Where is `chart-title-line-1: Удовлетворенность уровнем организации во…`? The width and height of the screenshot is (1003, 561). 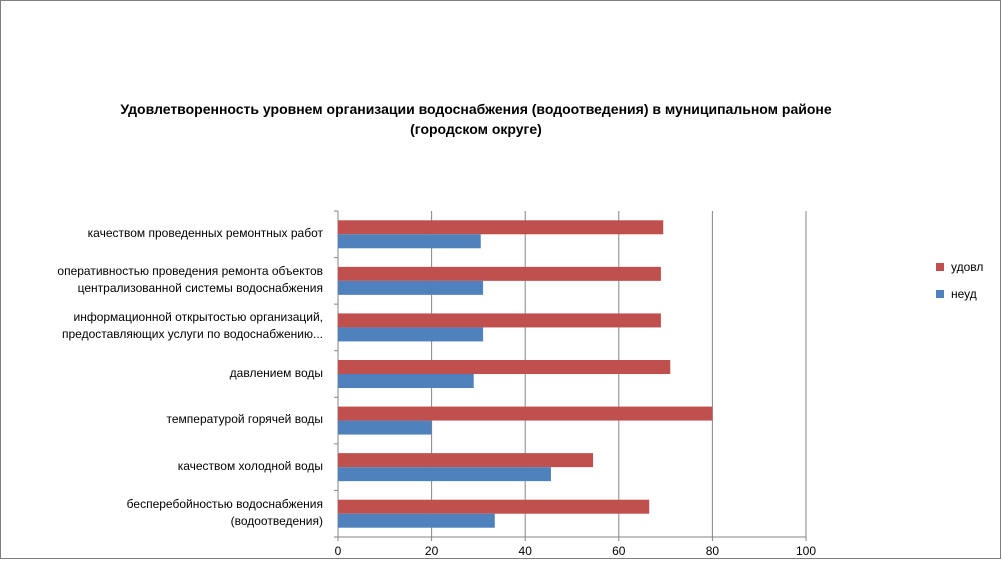 chart-title-line-1: Удовлетворенность уровнем организации во… is located at coordinates (476, 109).